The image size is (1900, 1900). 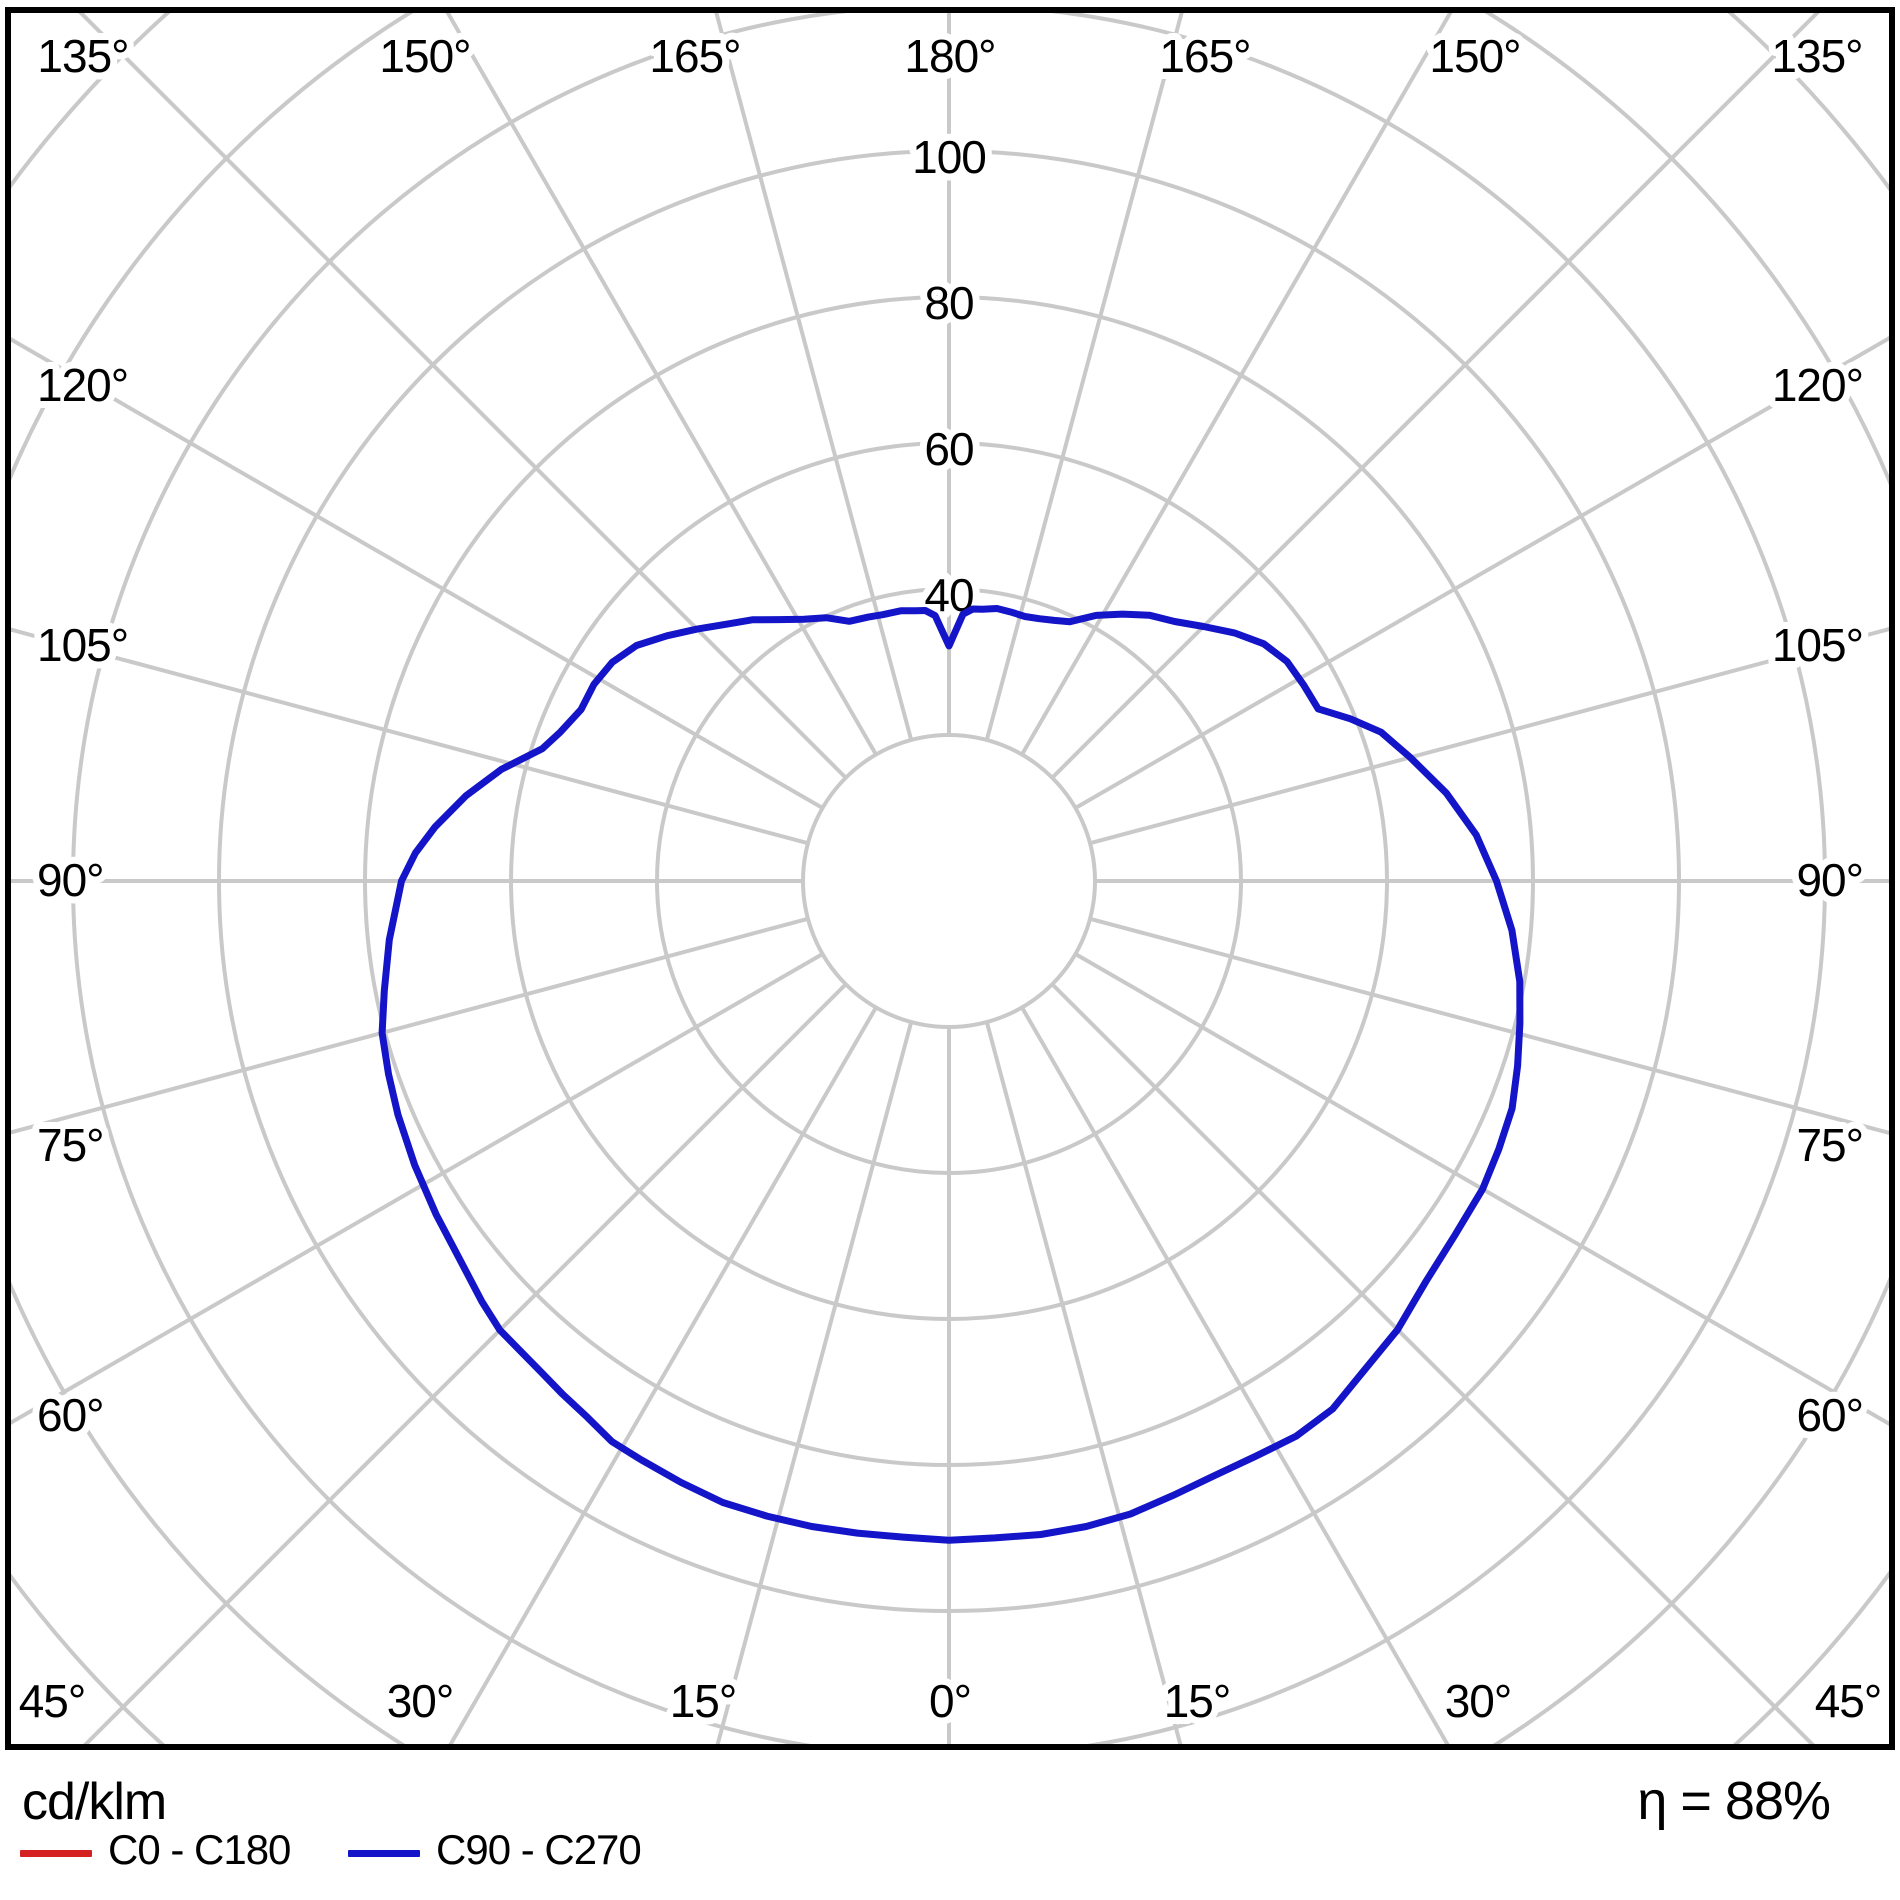 I want to click on angle-label: 180°, so click(x=949, y=56).